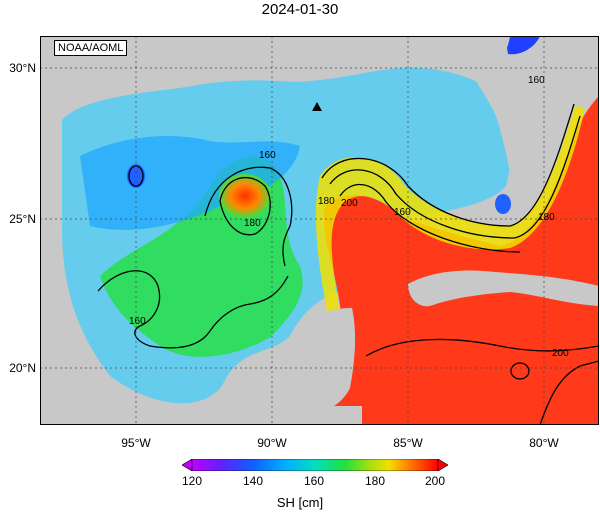 This screenshot has width=600, height=515. Describe the element at coordinates (22, 219) in the screenshot. I see `lat-label-25n: 25°N` at that location.